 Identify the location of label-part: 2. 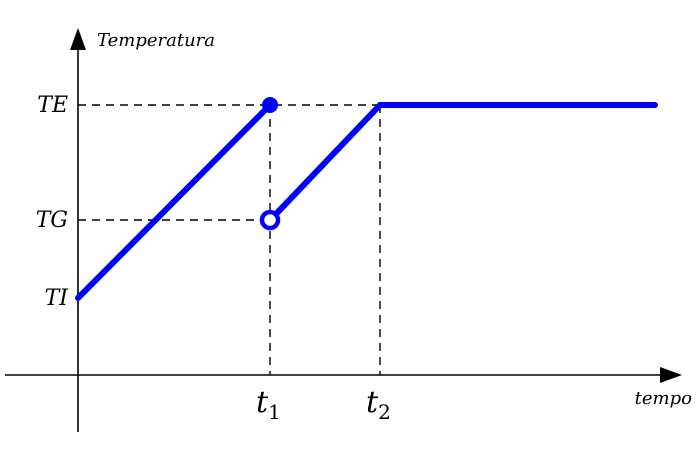
(384, 412).